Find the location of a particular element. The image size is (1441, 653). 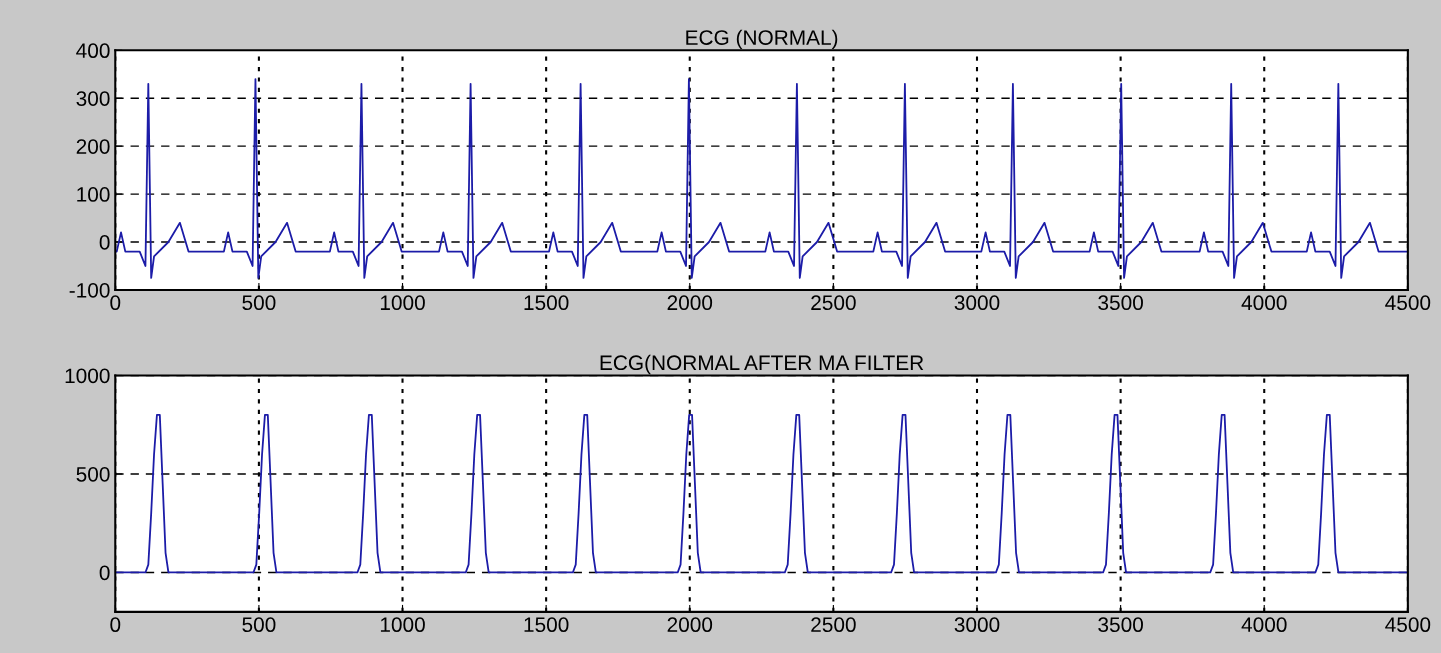

y-tick-label: 1000 is located at coordinates (87, 376).